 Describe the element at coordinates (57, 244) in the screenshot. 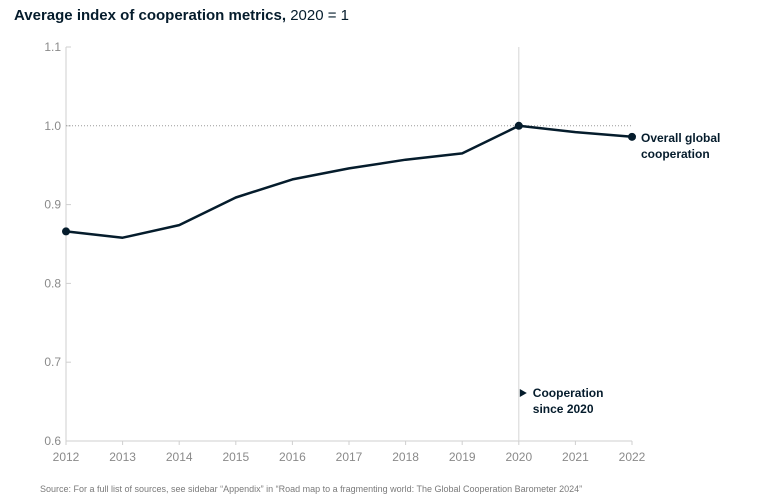

I see `y-axis-ticks: 0.6 0.7 0.8 0.9 1.0 1.1` at that location.